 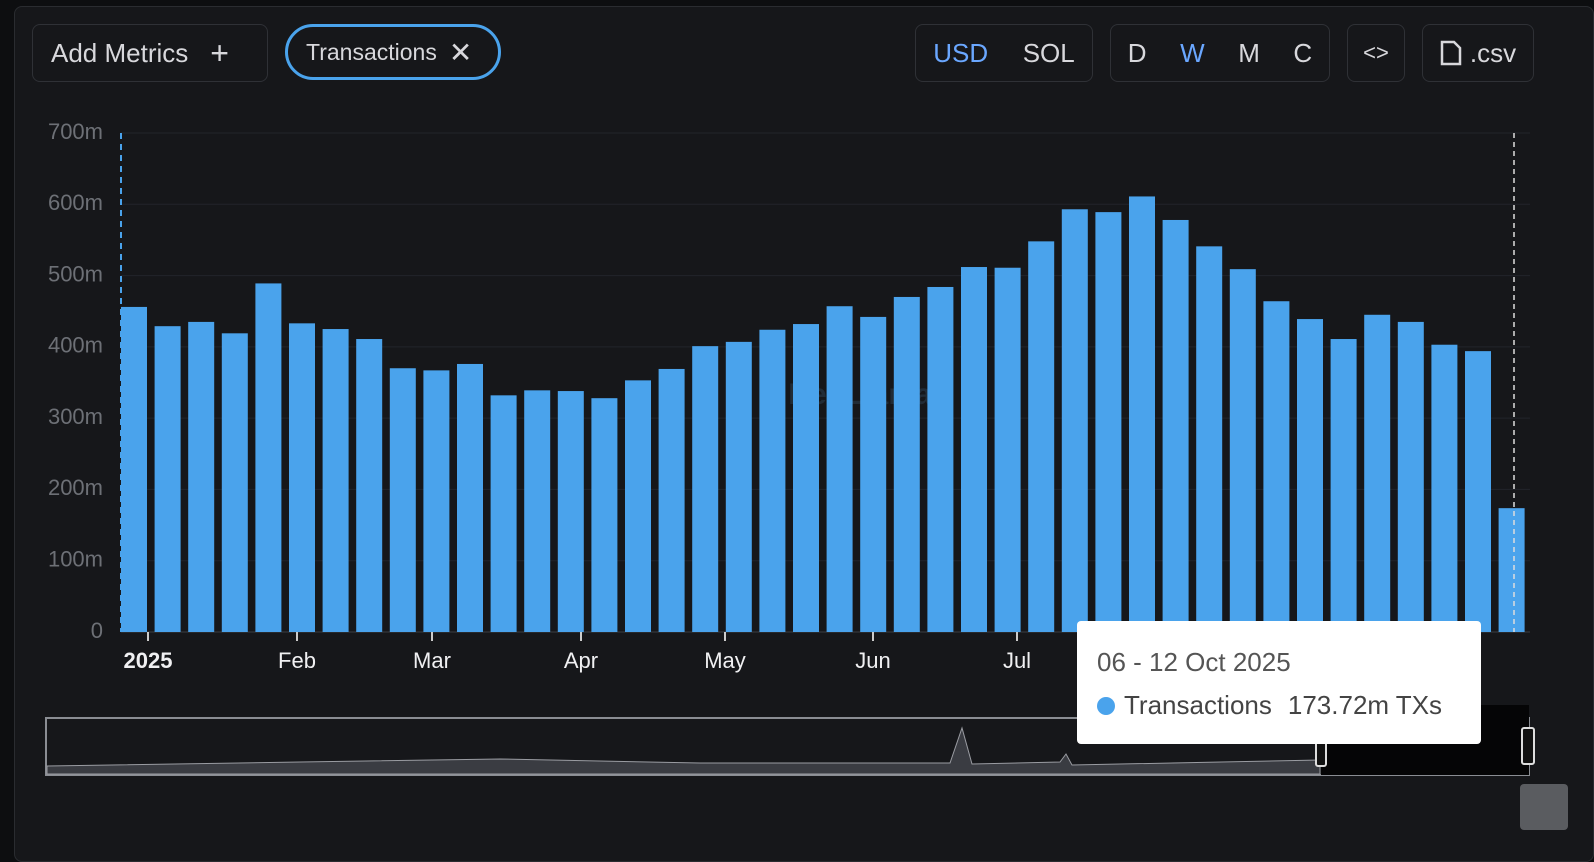 What do you see at coordinates (120, 52) in the screenshot?
I see `label: Add Metrics` at bounding box center [120, 52].